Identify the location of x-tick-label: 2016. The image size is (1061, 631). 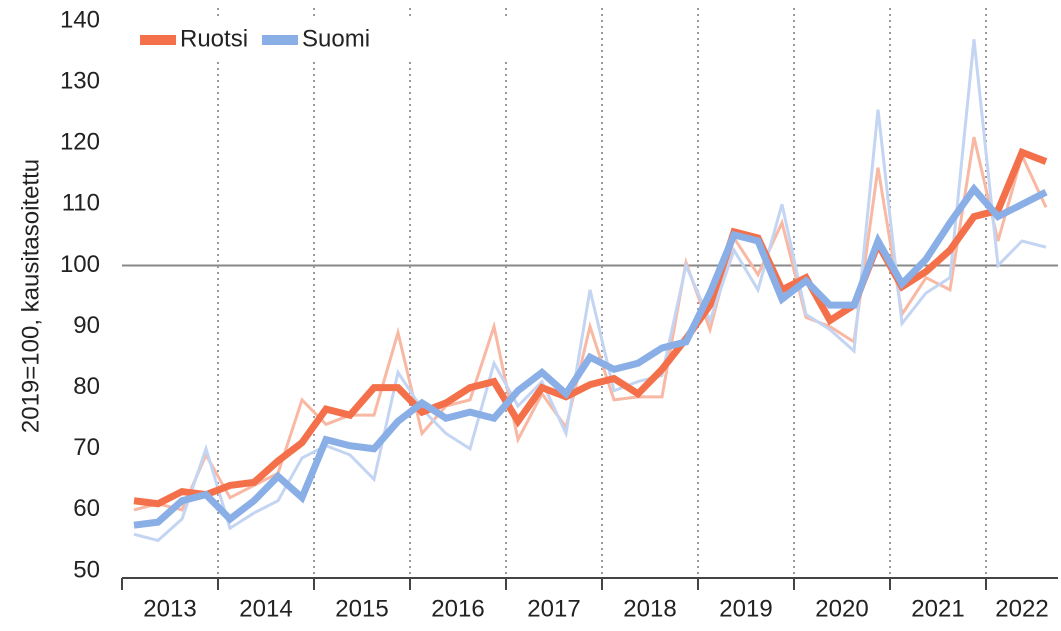
(457, 608).